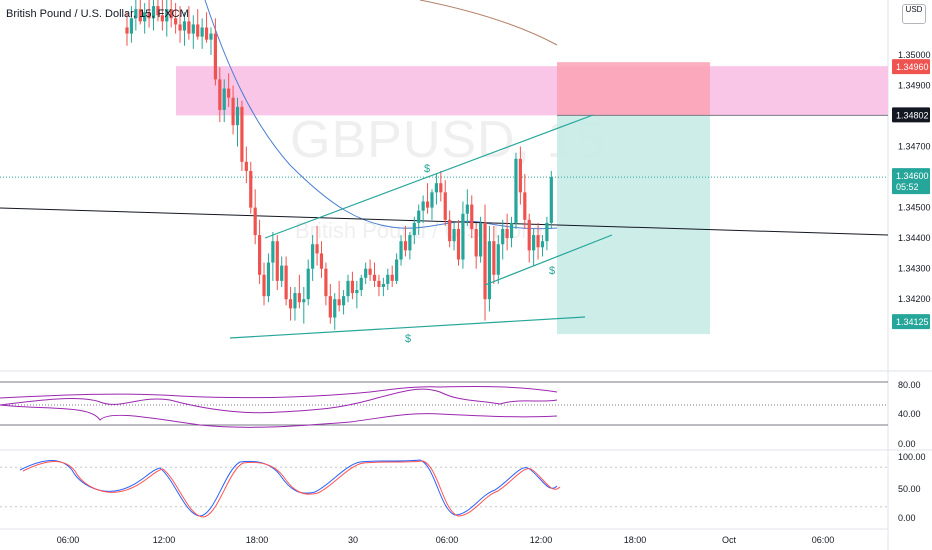  I want to click on current-price-label: 1.34600, so click(912, 176).